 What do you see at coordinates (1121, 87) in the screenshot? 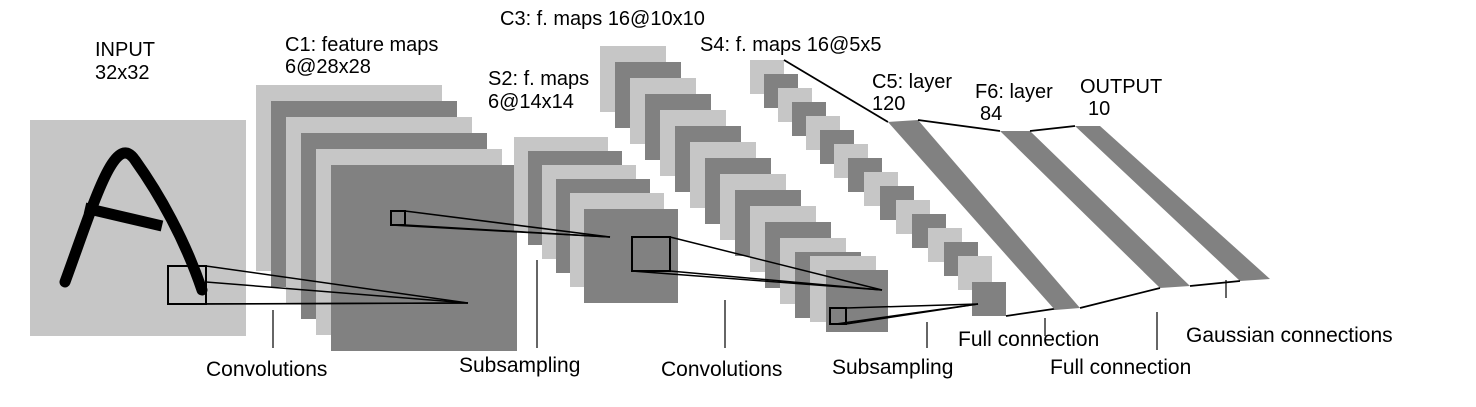
I see `output-label-line1: OUTPUT` at bounding box center [1121, 87].